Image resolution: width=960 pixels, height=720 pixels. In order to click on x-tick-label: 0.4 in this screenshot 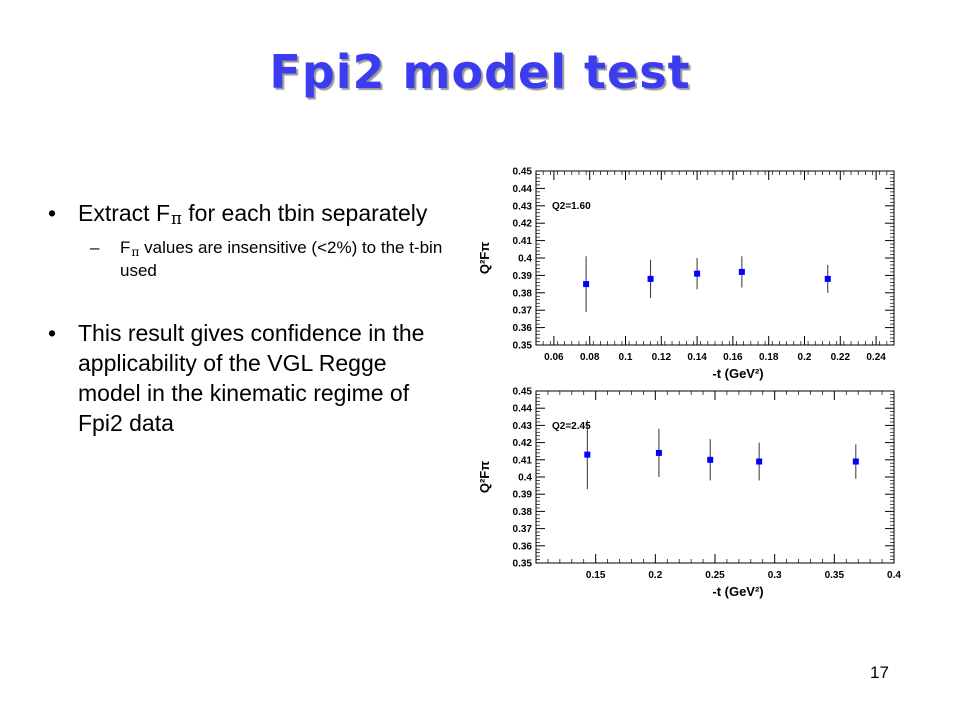, I will do `click(894, 575)`.